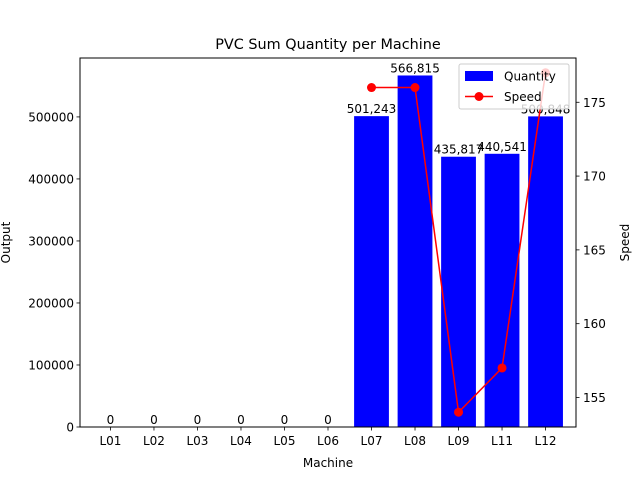 Image resolution: width=640 pixels, height=480 pixels. Describe the element at coordinates (530, 77) in the screenshot. I see `legend-label-quantity: Quantity` at that location.